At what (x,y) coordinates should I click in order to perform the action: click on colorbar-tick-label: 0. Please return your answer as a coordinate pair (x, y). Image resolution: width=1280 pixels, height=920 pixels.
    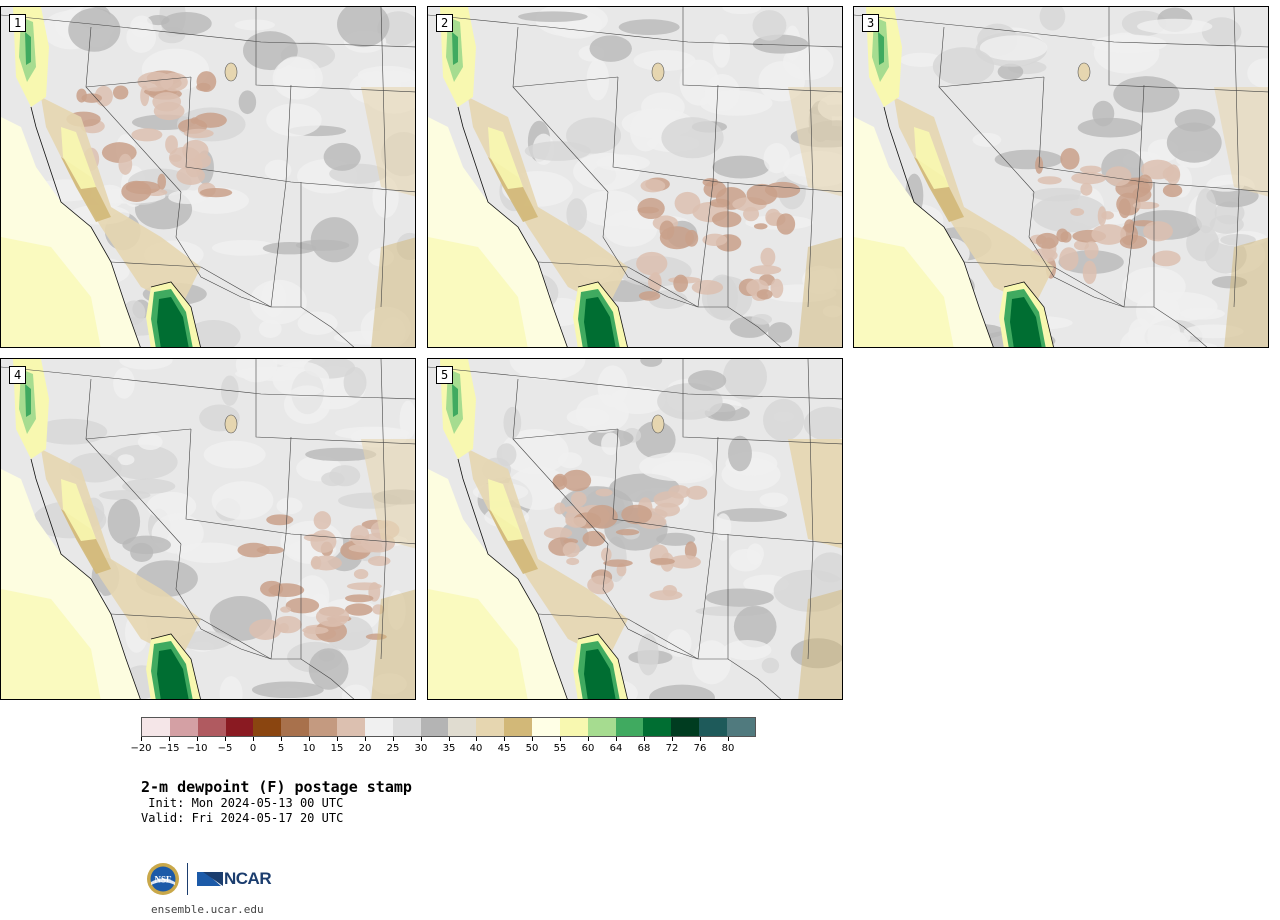
    Looking at the image, I should click on (253, 748).